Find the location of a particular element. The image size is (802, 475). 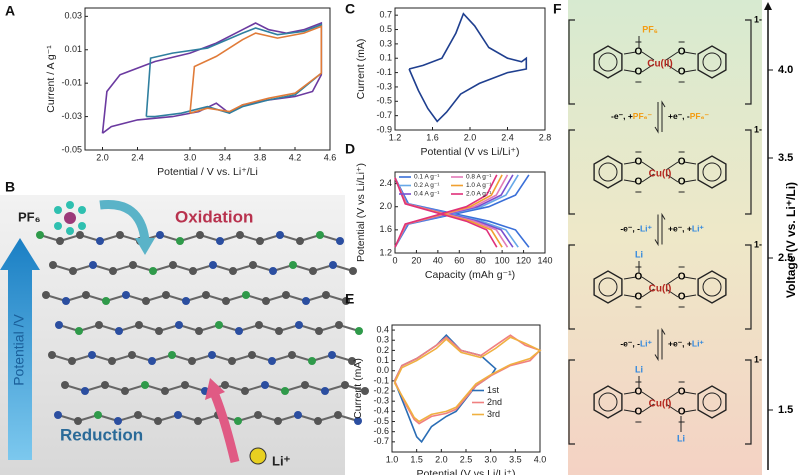

y-tick-label: -0.5 is located at coordinates (381, 421).